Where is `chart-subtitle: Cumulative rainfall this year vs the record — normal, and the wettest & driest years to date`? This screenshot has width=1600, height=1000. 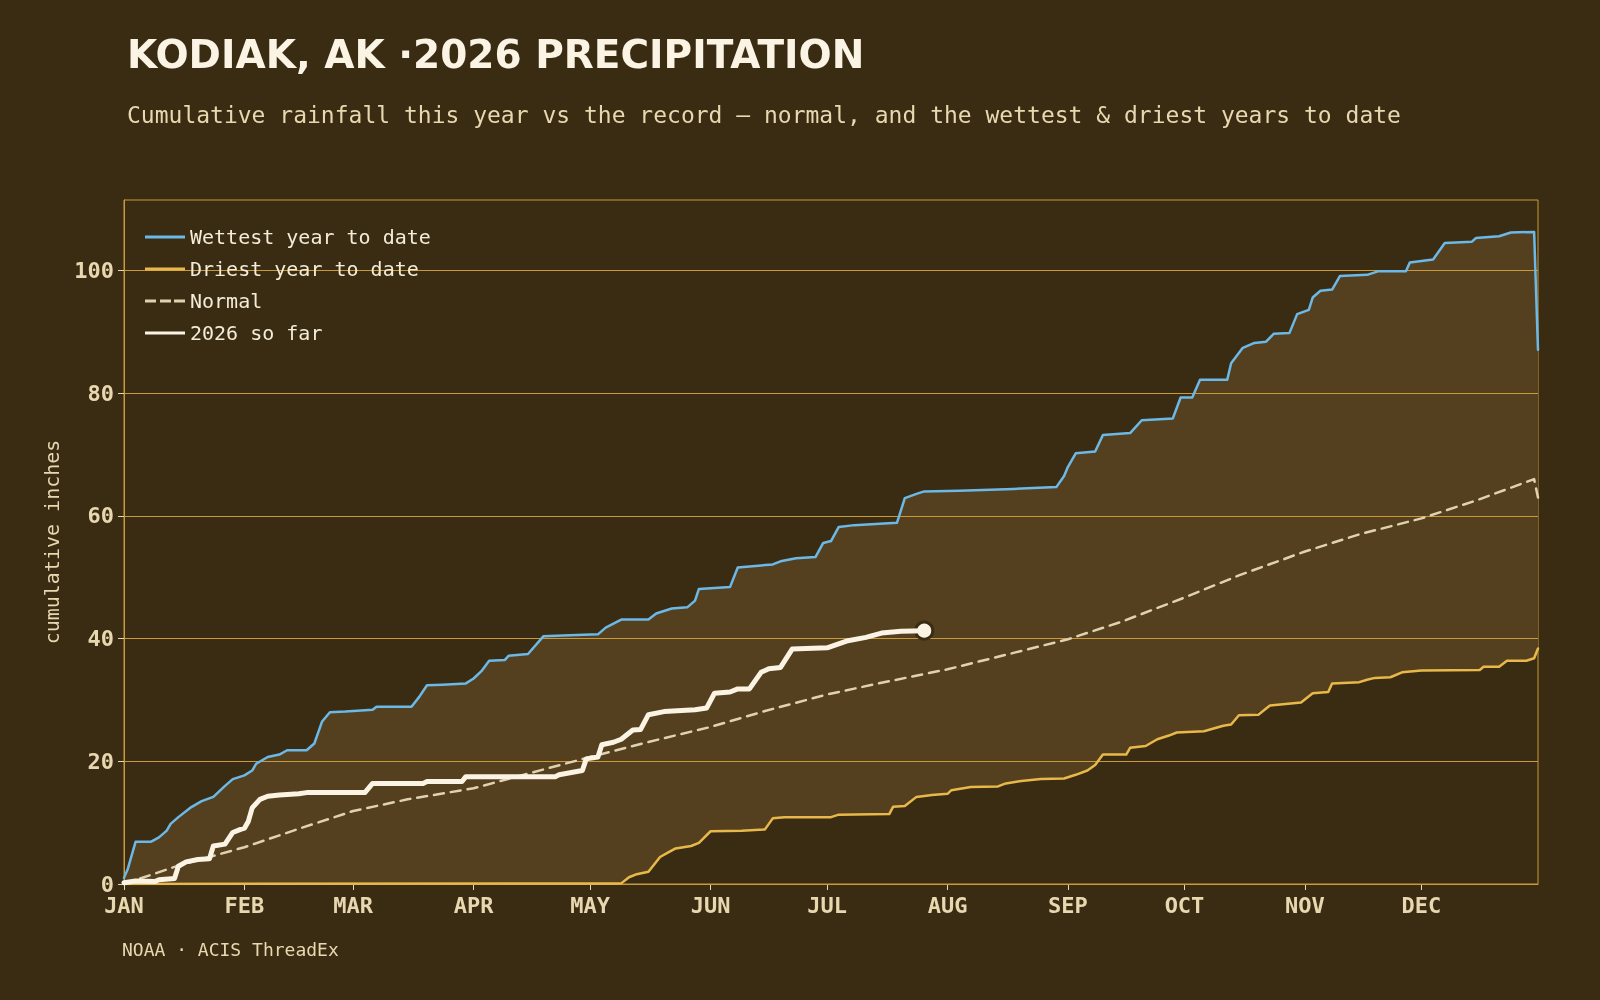 chart-subtitle: Cumulative rainfall this year vs the record — normal, and the wettest & driest years to date is located at coordinates (764, 114).